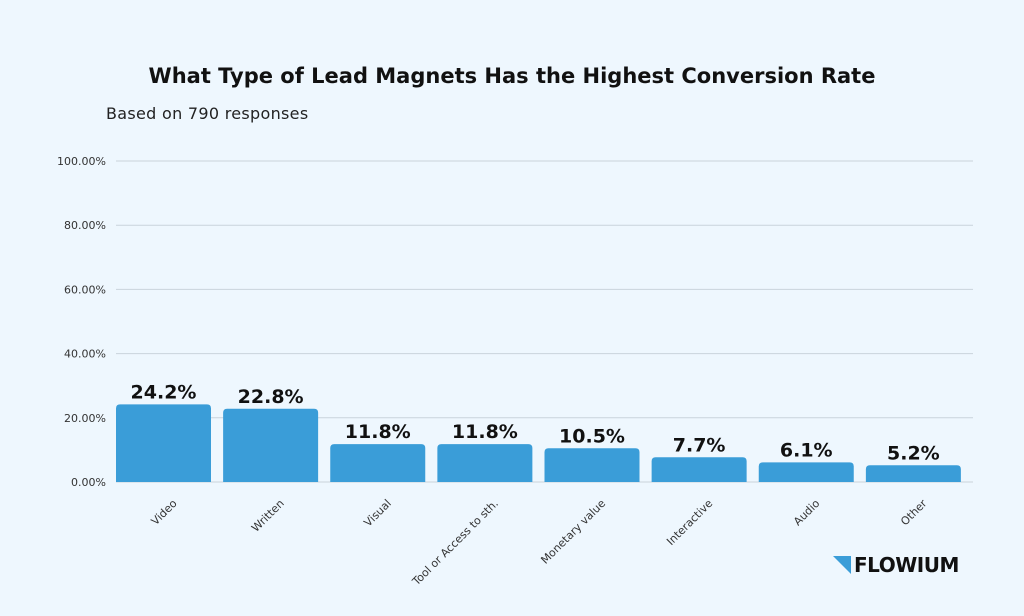 Image resolution: width=1024 pixels, height=616 pixels. What do you see at coordinates (85, 225) in the screenshot?
I see `y-tick-label: 80.00%` at bounding box center [85, 225].